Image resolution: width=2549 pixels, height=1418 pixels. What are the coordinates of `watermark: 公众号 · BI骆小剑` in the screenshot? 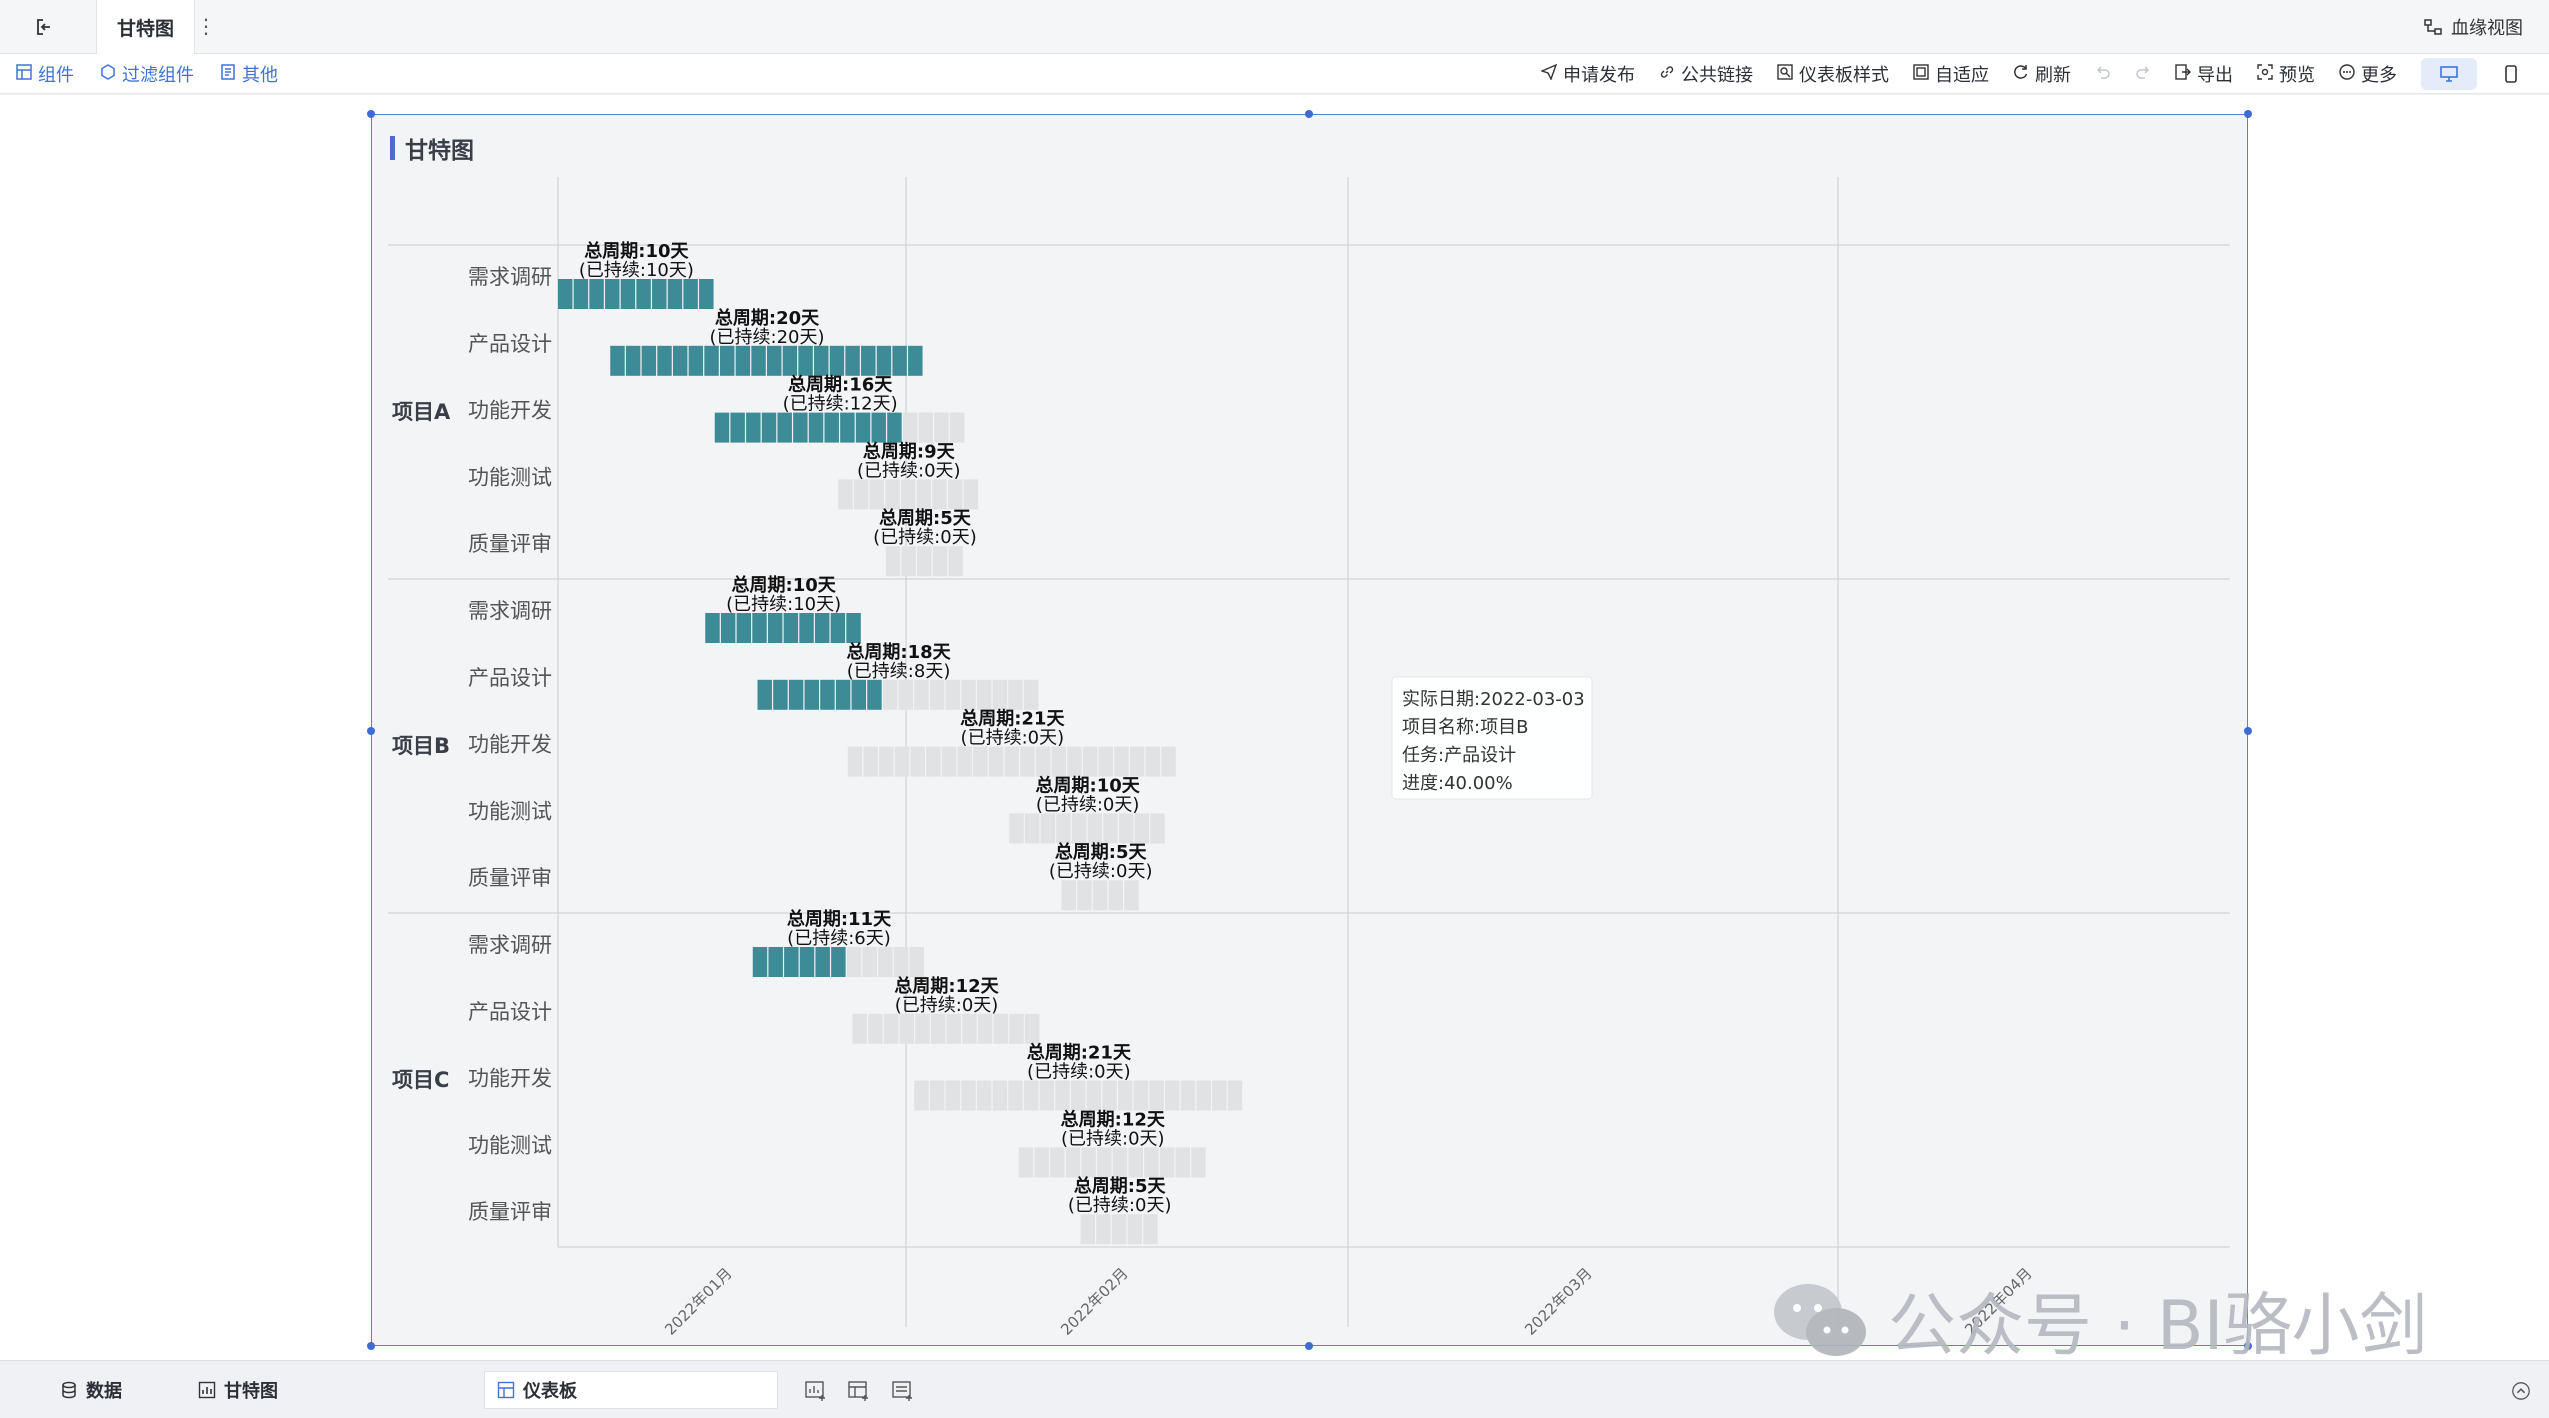 It's located at (2099, 1319).